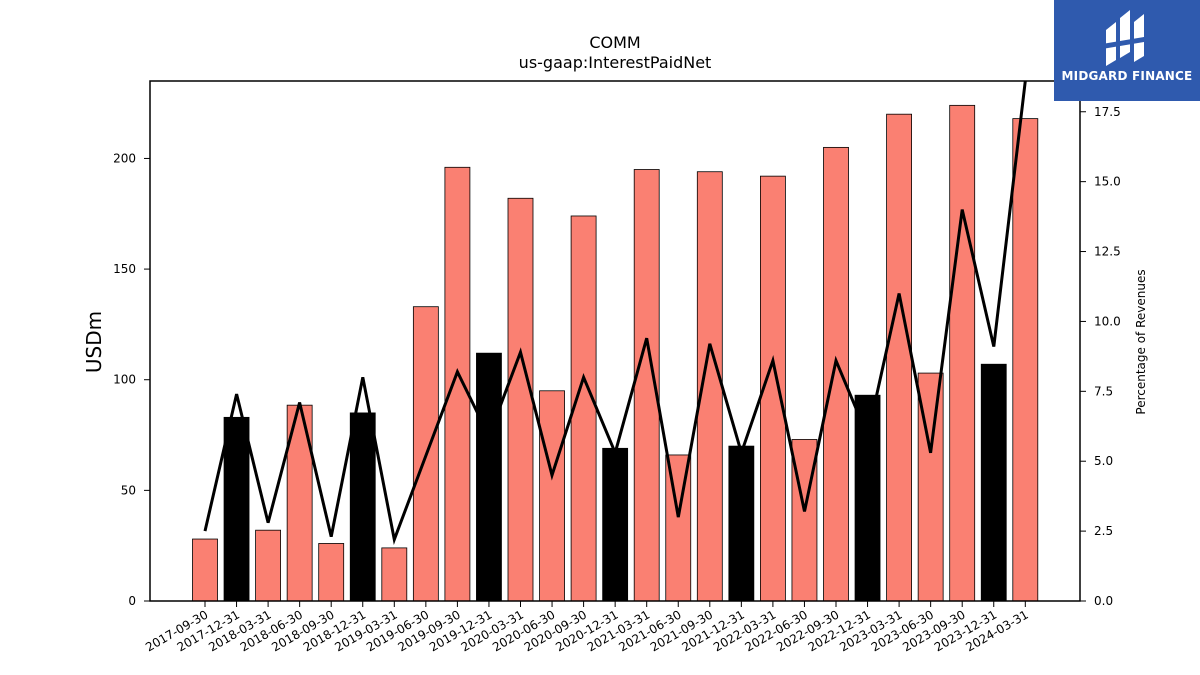  I want to click on y-right-tick-label: 17.5, so click(1107, 112).